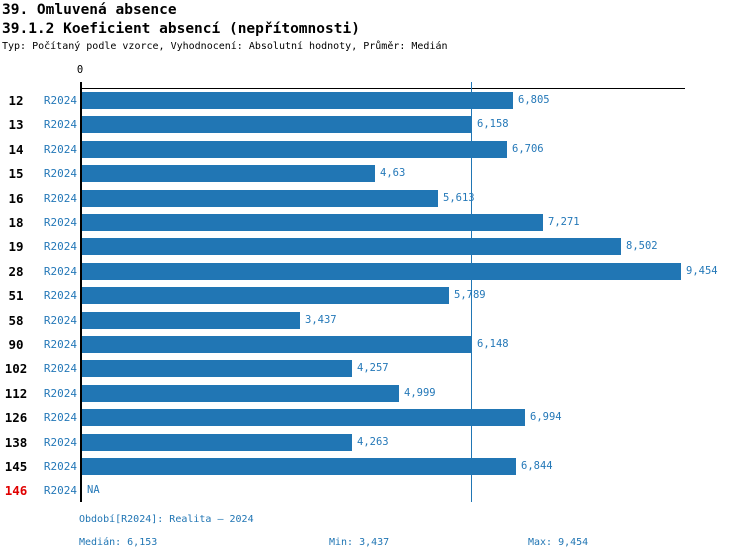 Image resolution: width=750 pixels, height=560 pixels. I want to click on value-label: 6,158, so click(493, 124).